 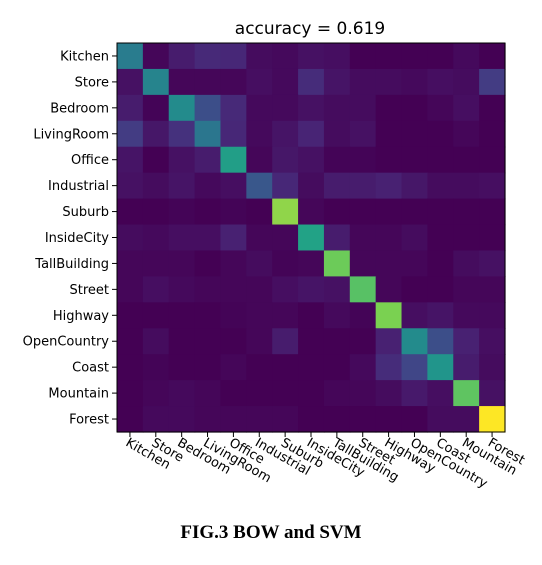 I want to click on chart-title: accuracy = 0.619, so click(x=310, y=29).